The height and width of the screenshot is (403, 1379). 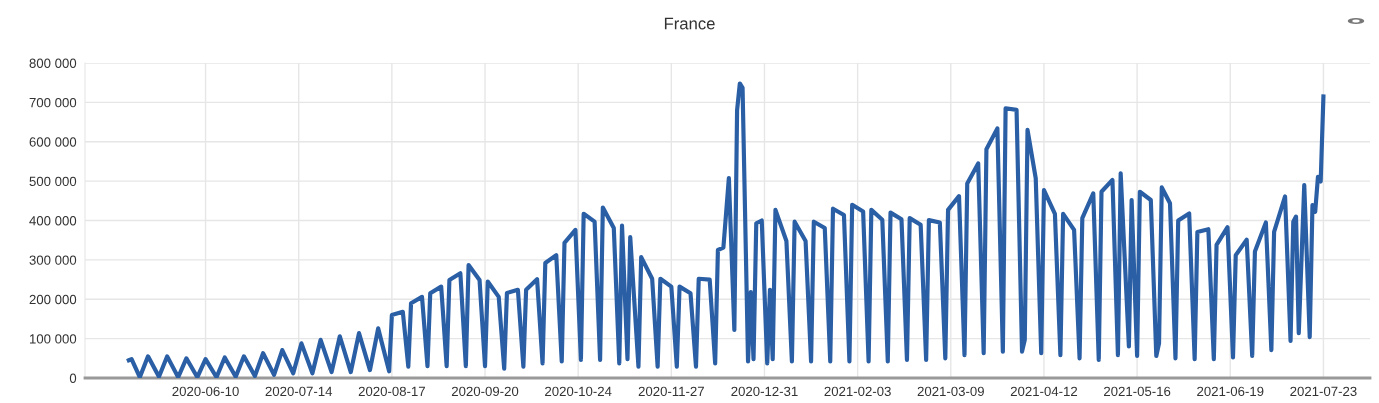 I want to click on y-tick-label: 700 000, so click(x=53, y=102).